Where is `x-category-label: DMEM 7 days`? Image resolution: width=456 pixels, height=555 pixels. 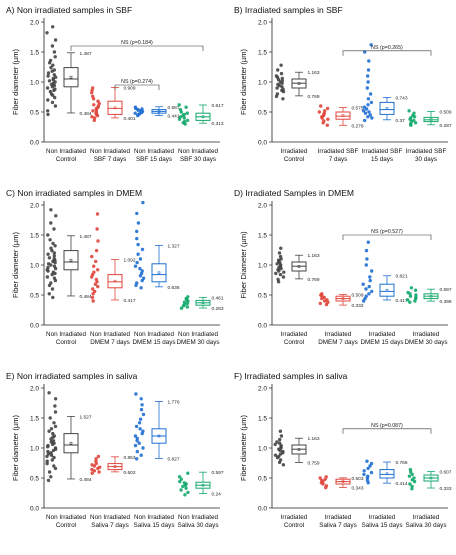 x-category-label: DMEM 7 days is located at coordinates (110, 342).